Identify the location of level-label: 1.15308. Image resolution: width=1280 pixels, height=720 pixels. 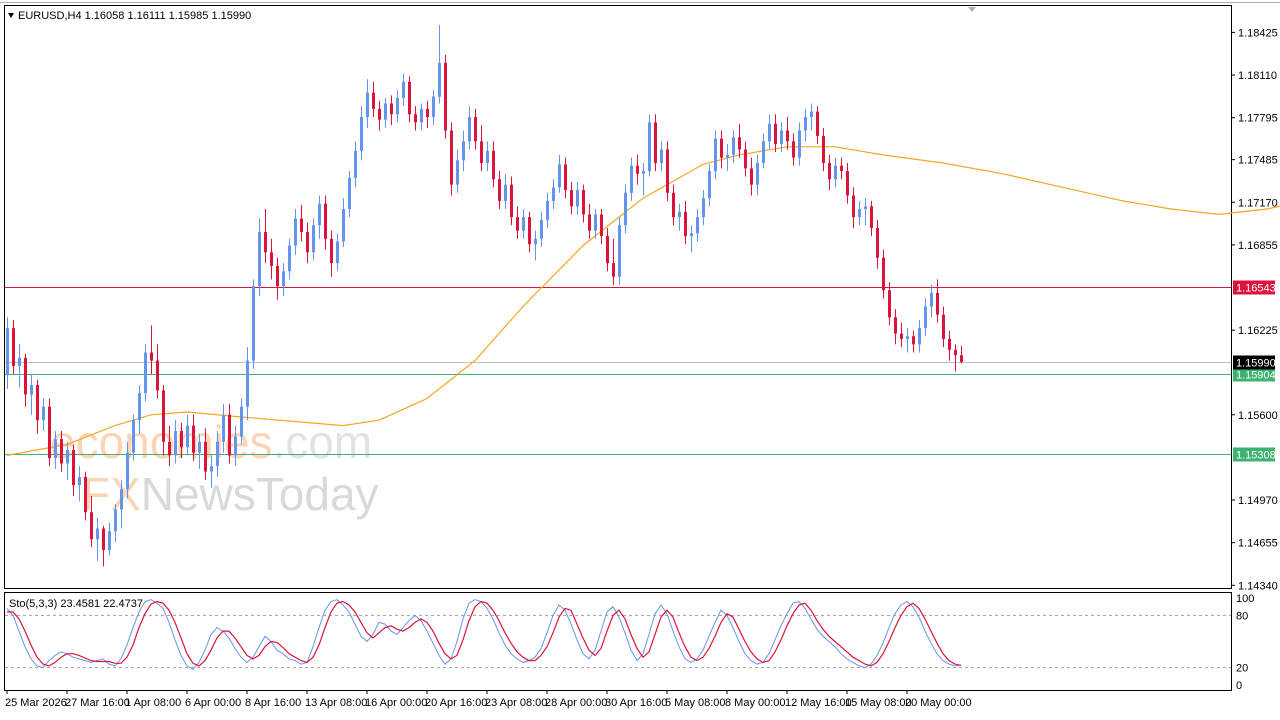
(1256, 456).